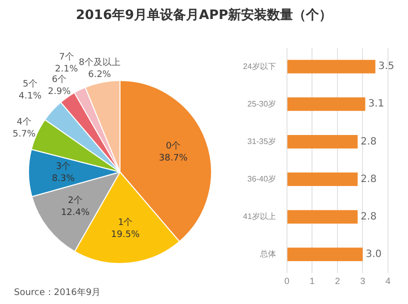 The height and width of the screenshot is (304, 408). I want to click on y-tick-label: 24岁以下, so click(259, 66).